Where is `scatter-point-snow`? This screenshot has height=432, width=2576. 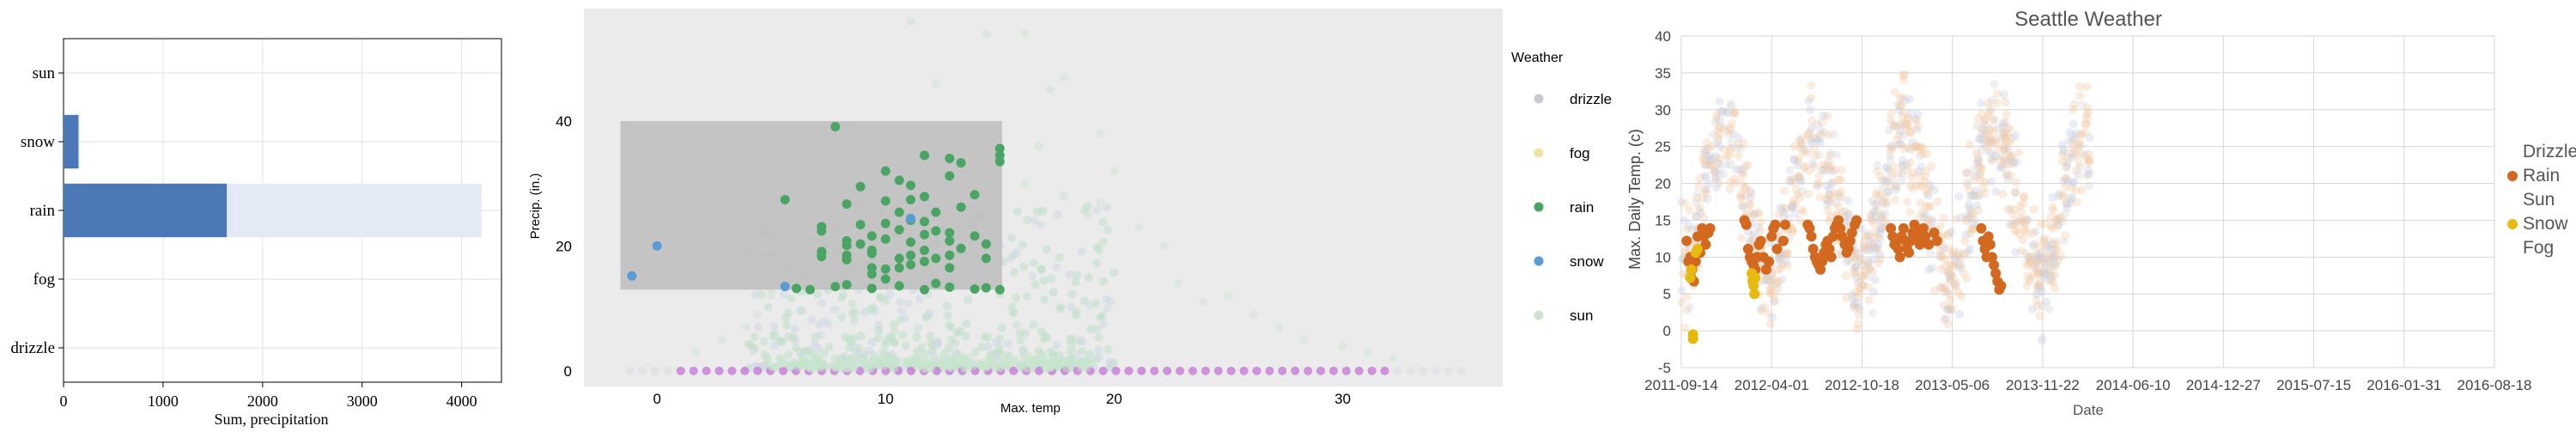
scatter-point-snow is located at coordinates (911, 218).